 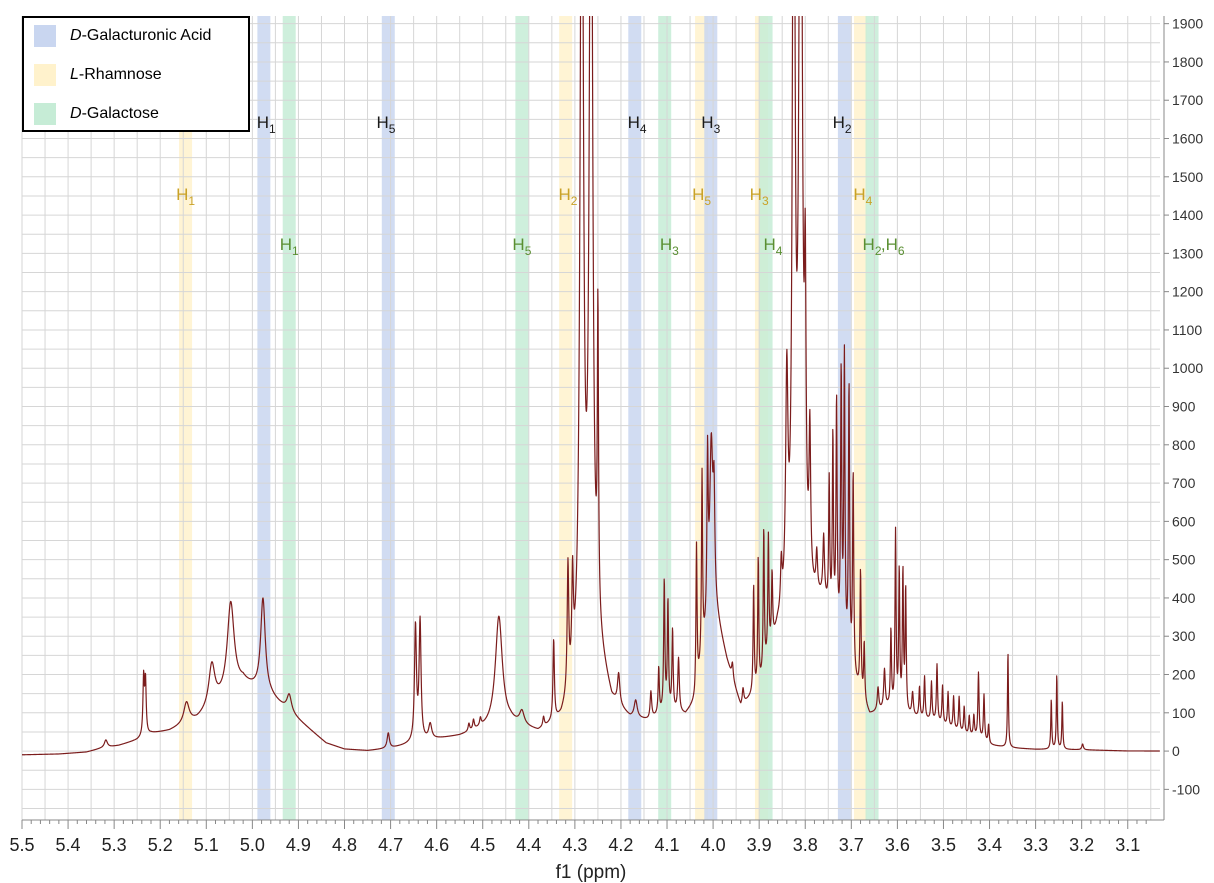 I want to click on y-tick-label: 1000, so click(x=1187, y=368).